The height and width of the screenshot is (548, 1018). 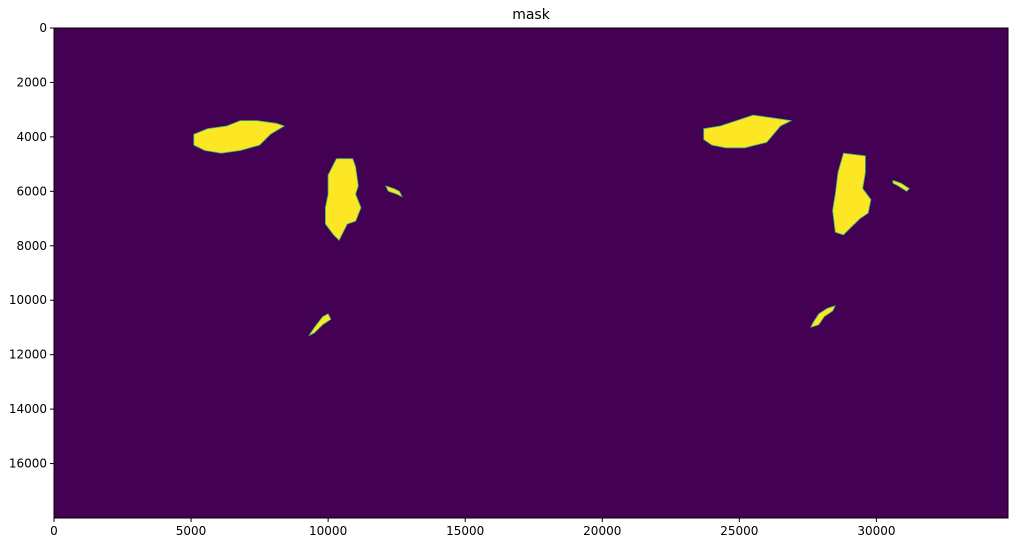 I want to click on y-tick-label: 8000, so click(x=31, y=246).